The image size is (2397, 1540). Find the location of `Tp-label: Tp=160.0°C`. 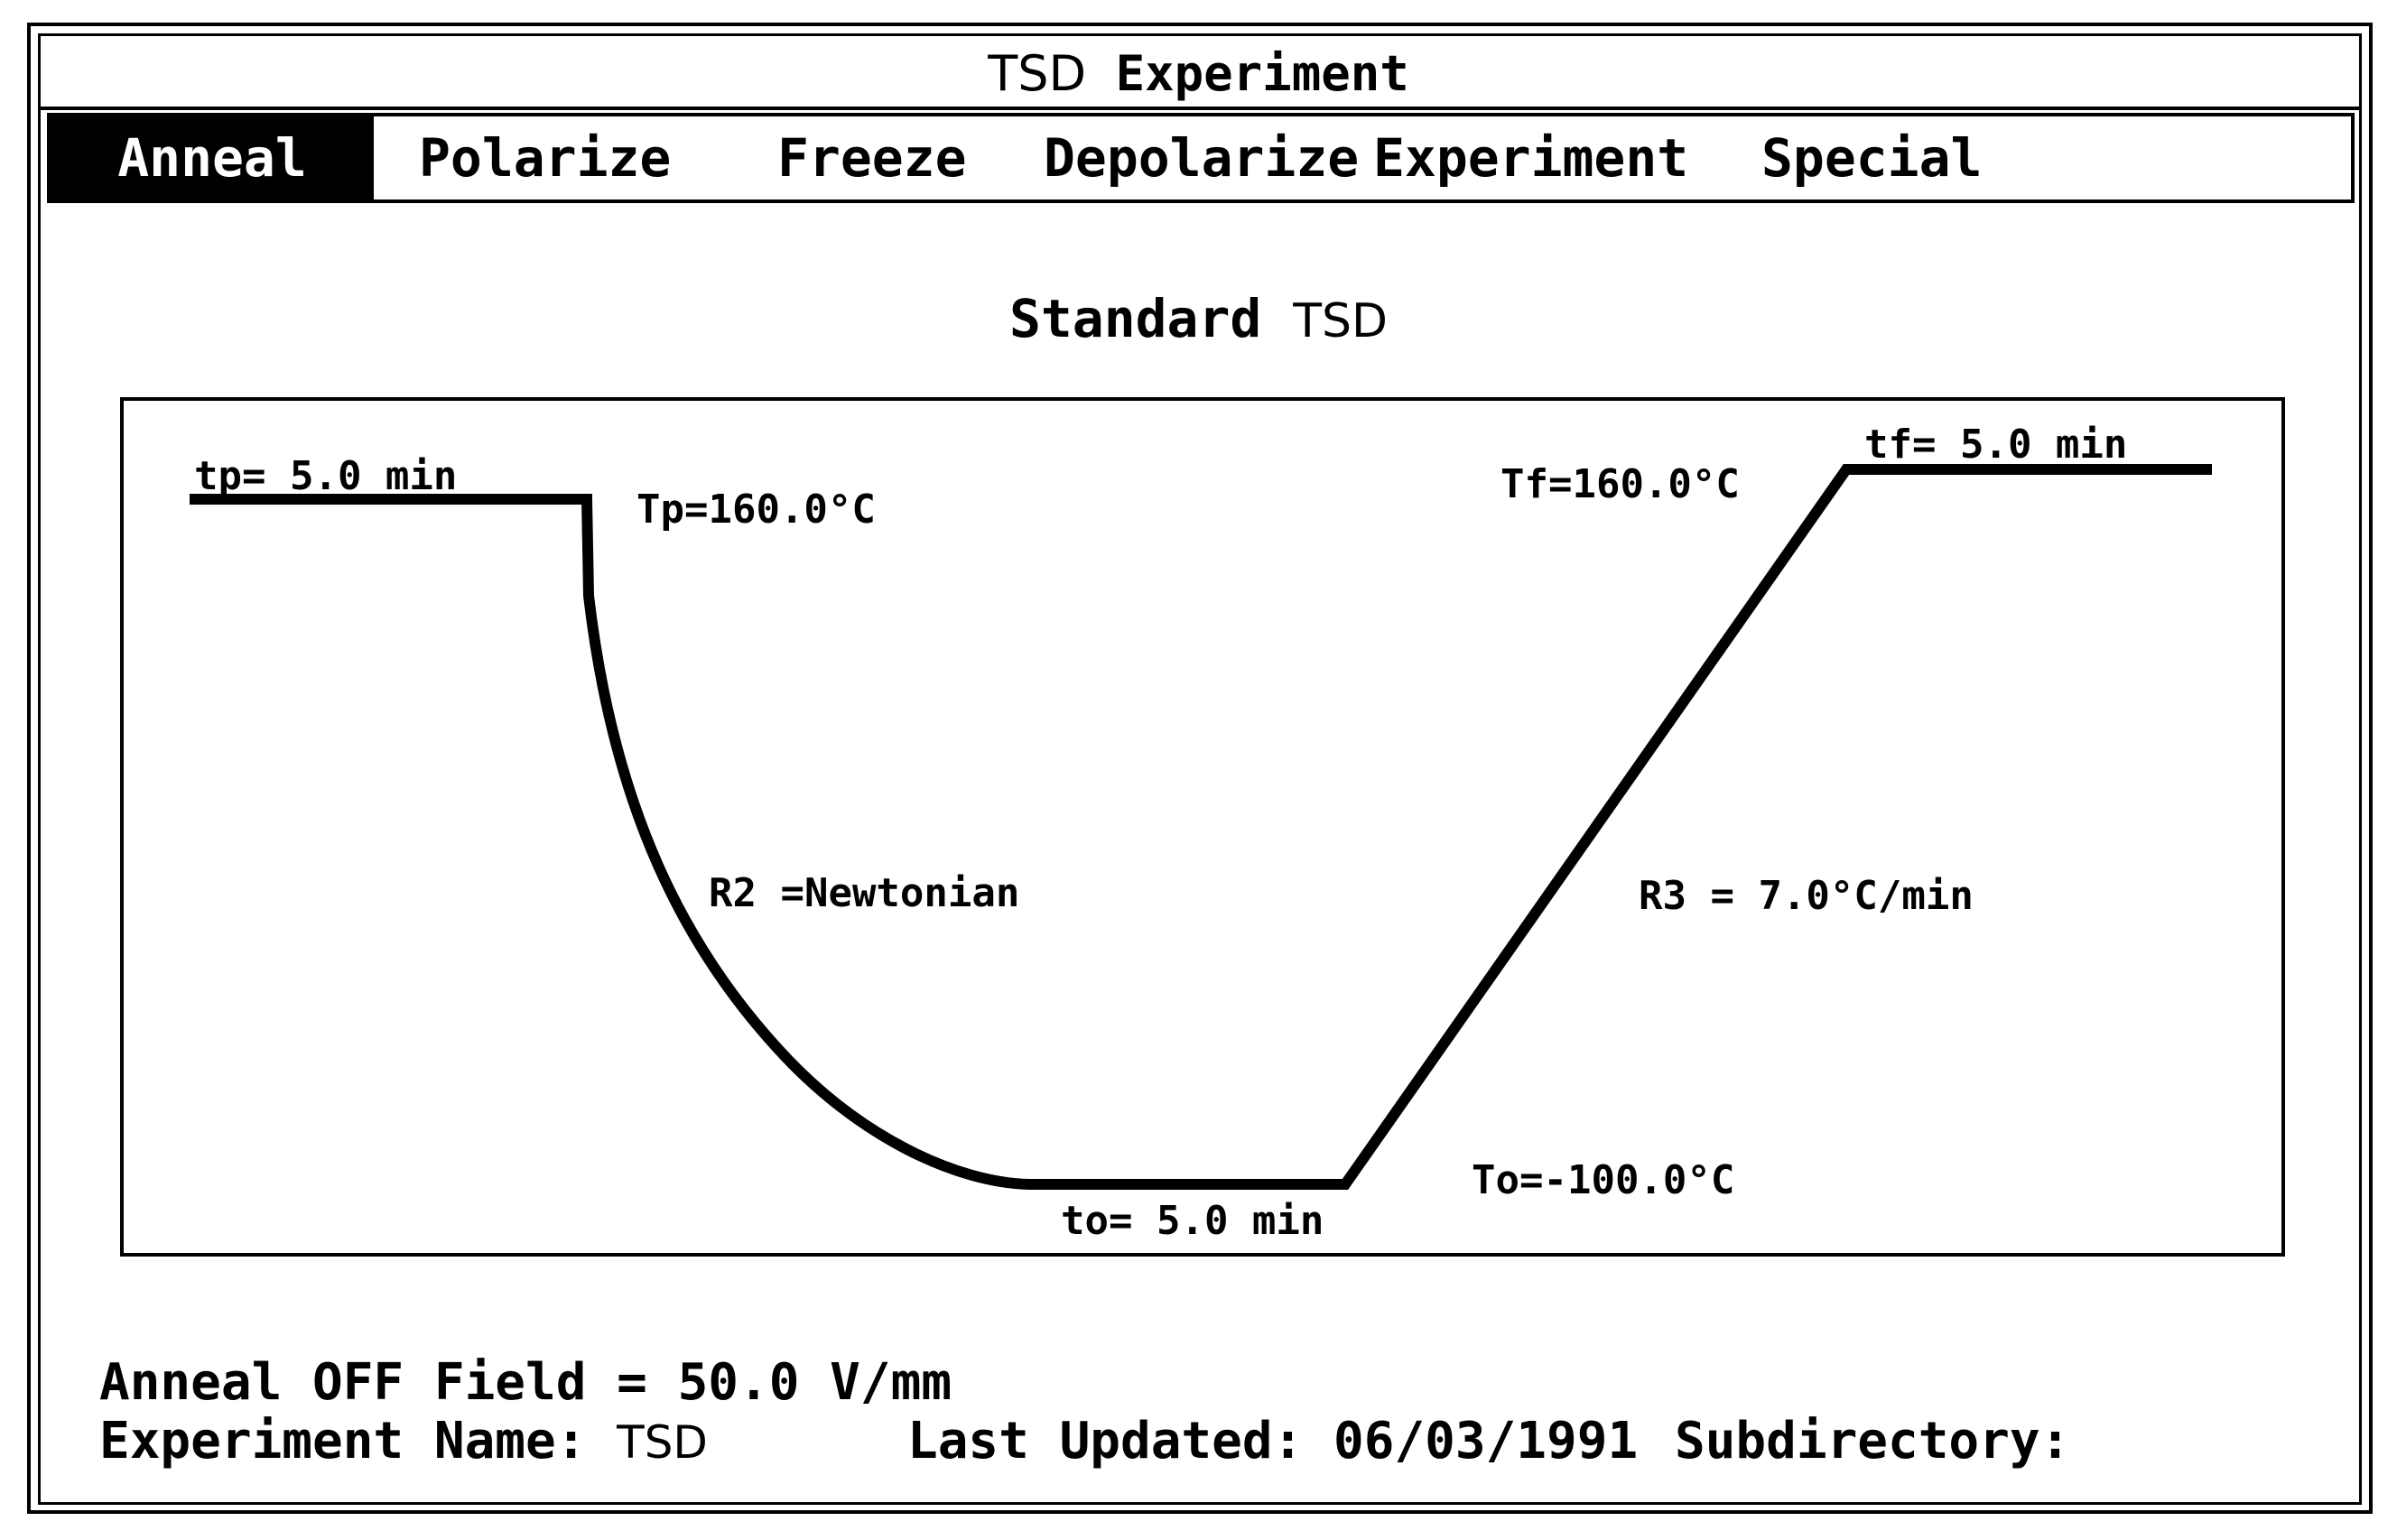

Tp-label: Tp=160.0°C is located at coordinates (756, 510).